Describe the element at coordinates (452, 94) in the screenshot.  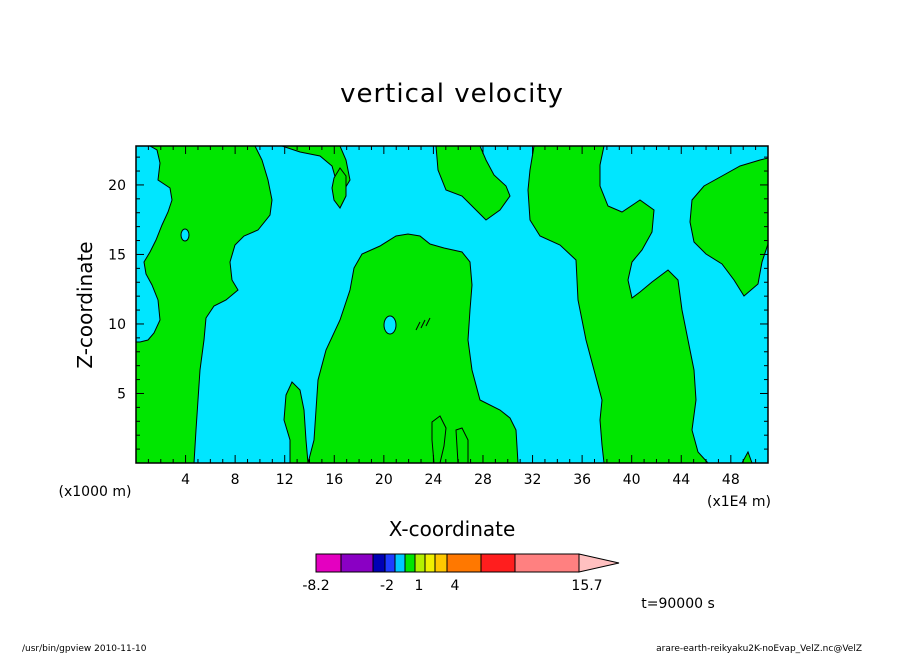
I see `chart-title: vertical velocity` at that location.